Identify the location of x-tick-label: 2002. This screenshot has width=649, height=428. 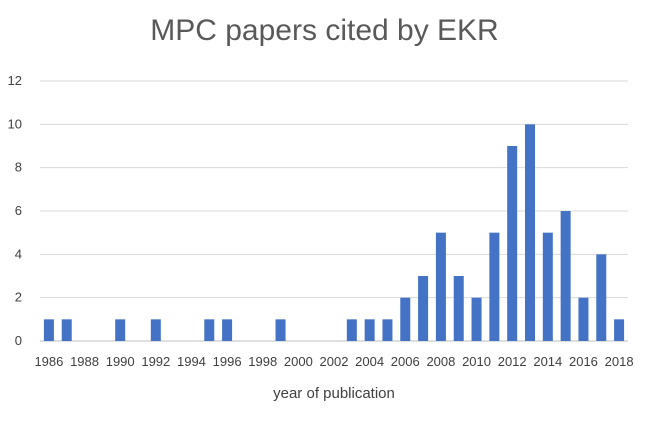
(334, 361).